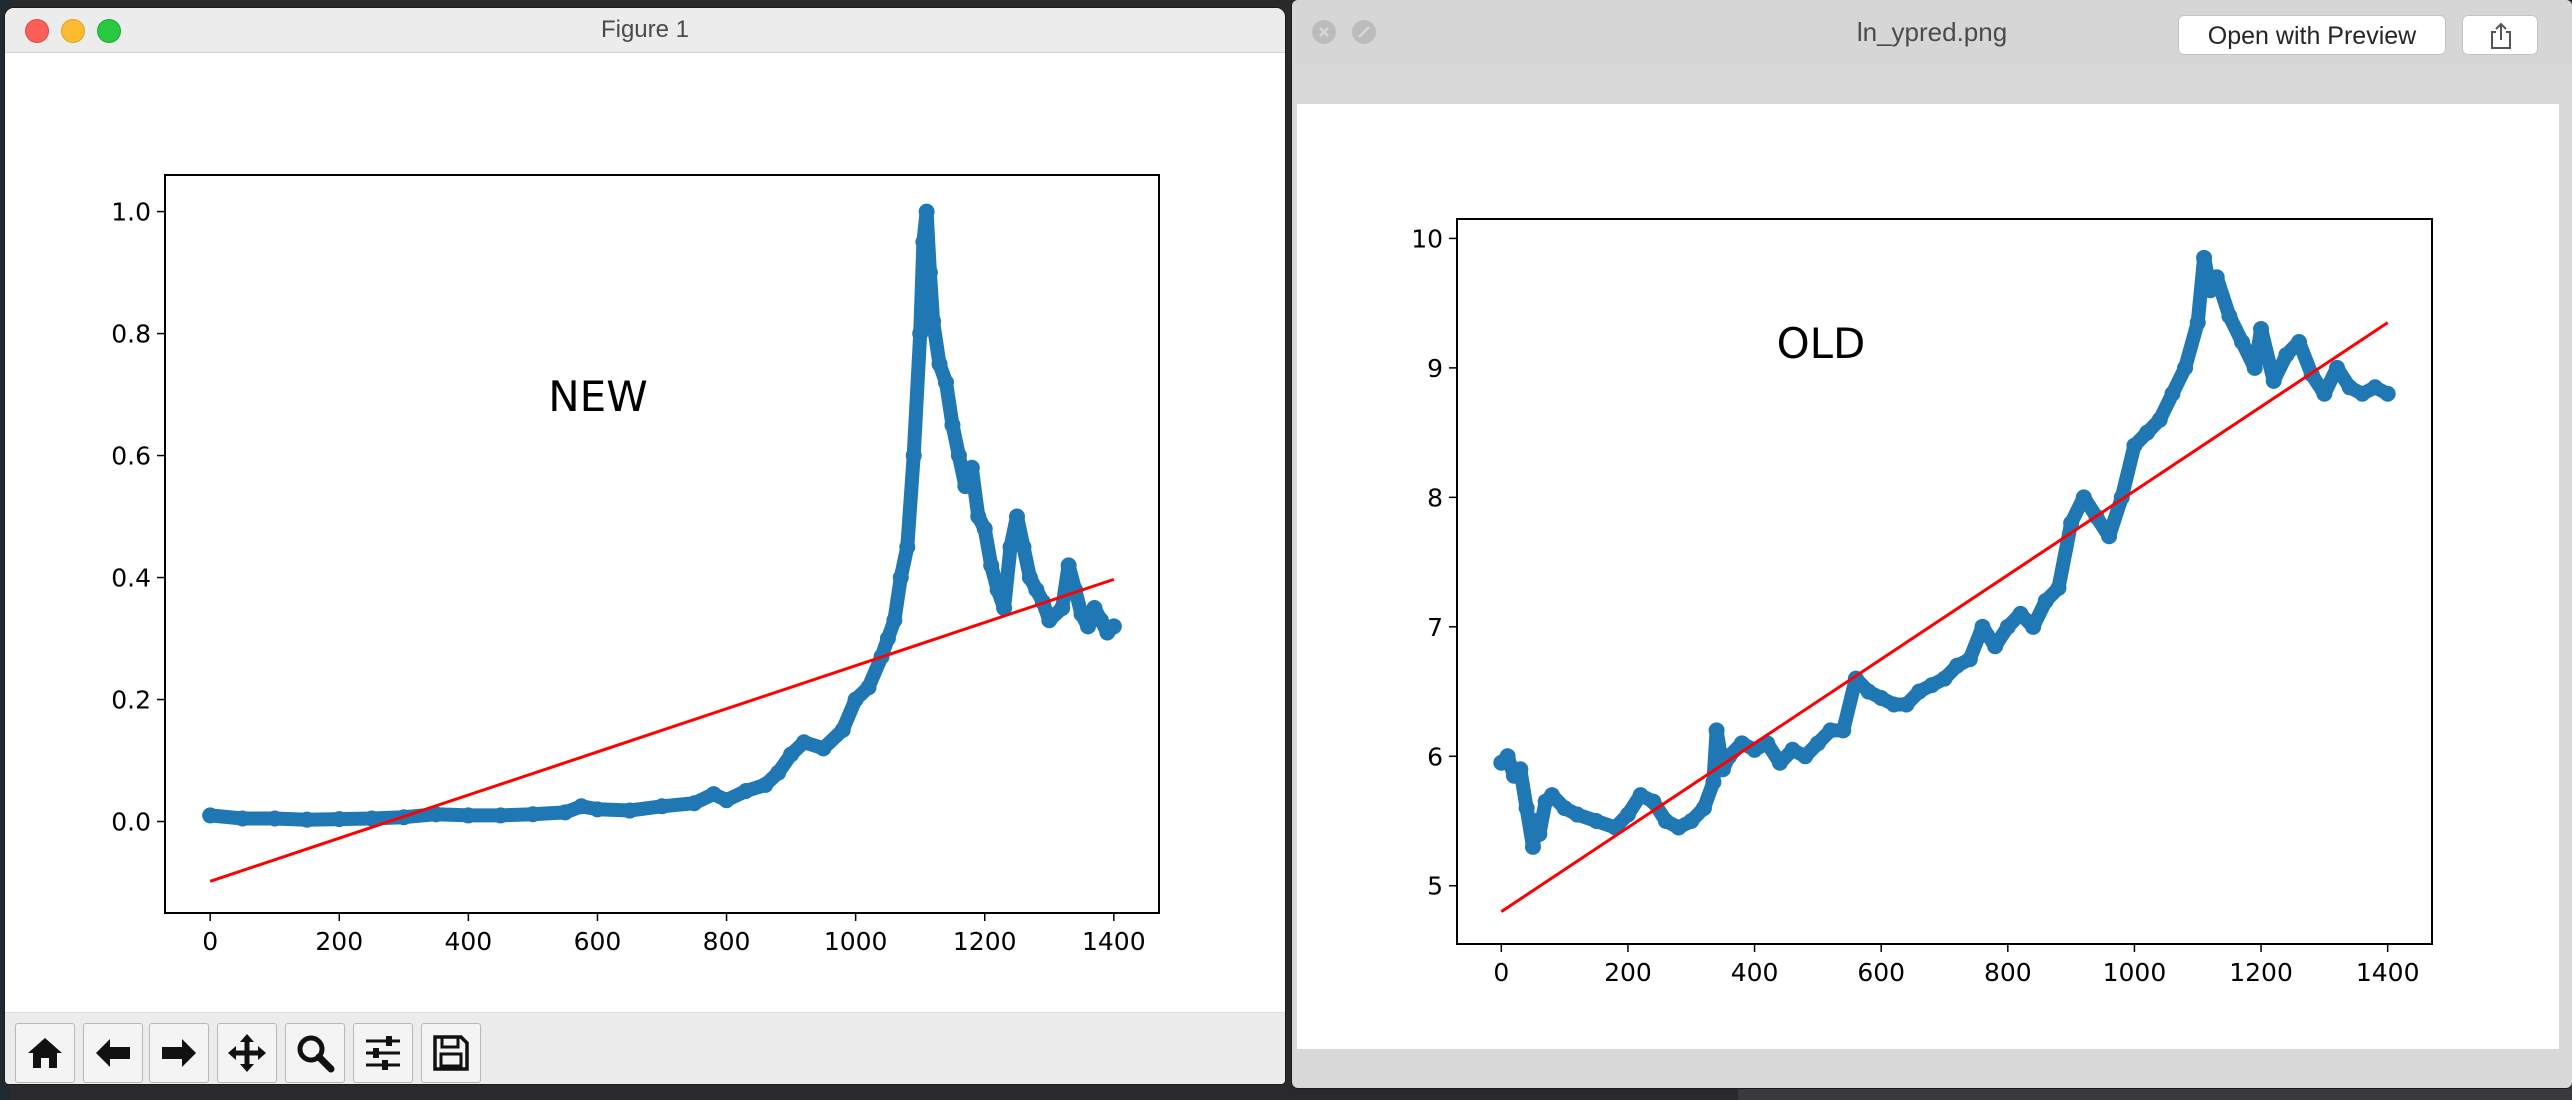 The width and height of the screenshot is (2572, 1100). What do you see at coordinates (1364, 32) in the screenshot?
I see `preview-fullscreen-button` at bounding box center [1364, 32].